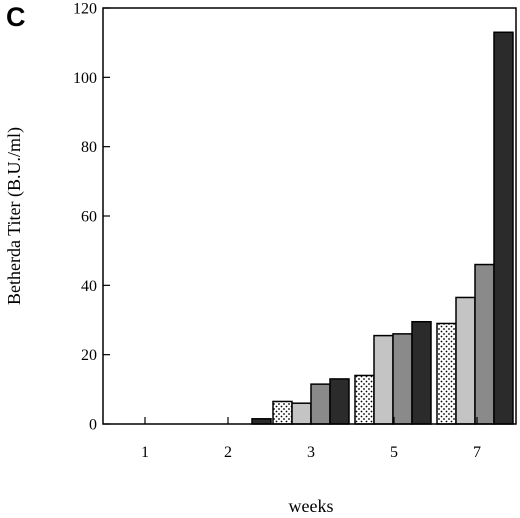 This screenshot has width=520, height=518. What do you see at coordinates (16, 17) in the screenshot?
I see `panel-label: C` at bounding box center [16, 17].